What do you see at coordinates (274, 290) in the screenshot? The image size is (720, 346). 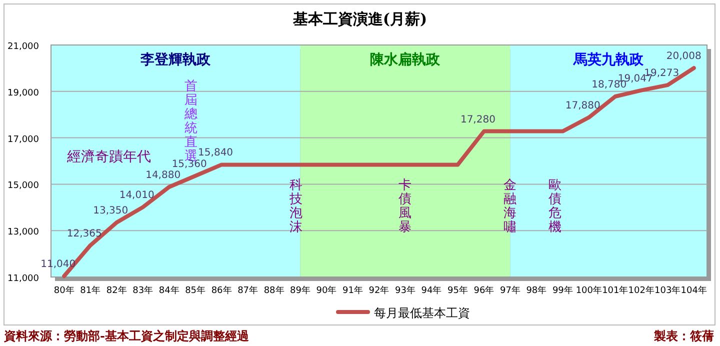 I see `x-tick-label: 88年` at bounding box center [274, 290].